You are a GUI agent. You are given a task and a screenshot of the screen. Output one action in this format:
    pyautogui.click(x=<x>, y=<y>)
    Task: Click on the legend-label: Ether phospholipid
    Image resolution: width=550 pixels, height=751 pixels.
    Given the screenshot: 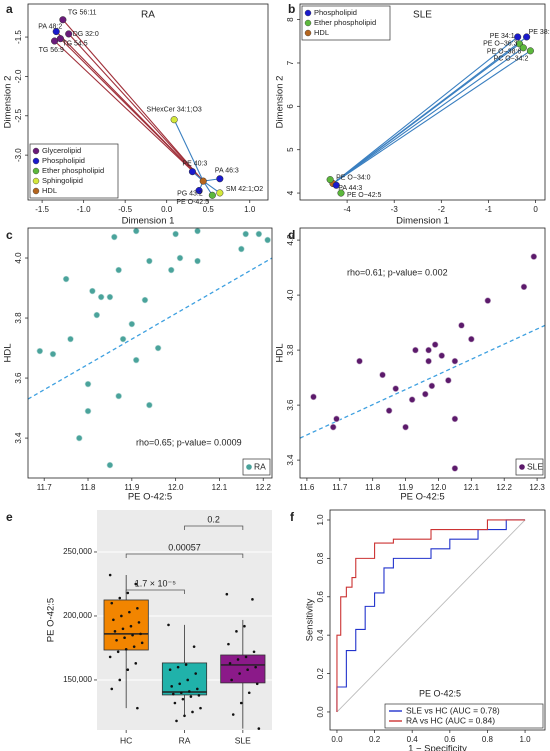 What is the action you would take?
    pyautogui.click(x=345, y=22)
    